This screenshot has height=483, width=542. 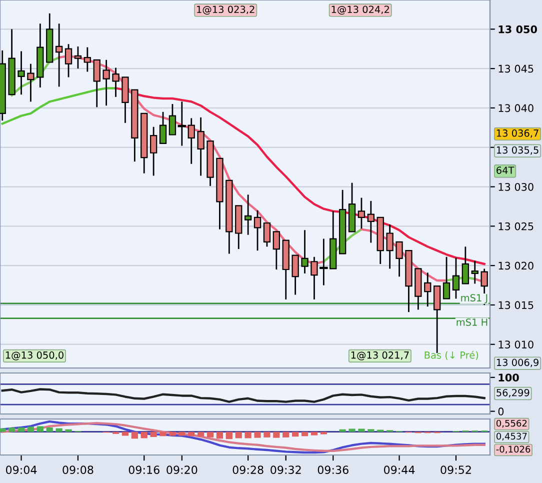 I want to click on y-tick-label: 0, so click(x=501, y=412).